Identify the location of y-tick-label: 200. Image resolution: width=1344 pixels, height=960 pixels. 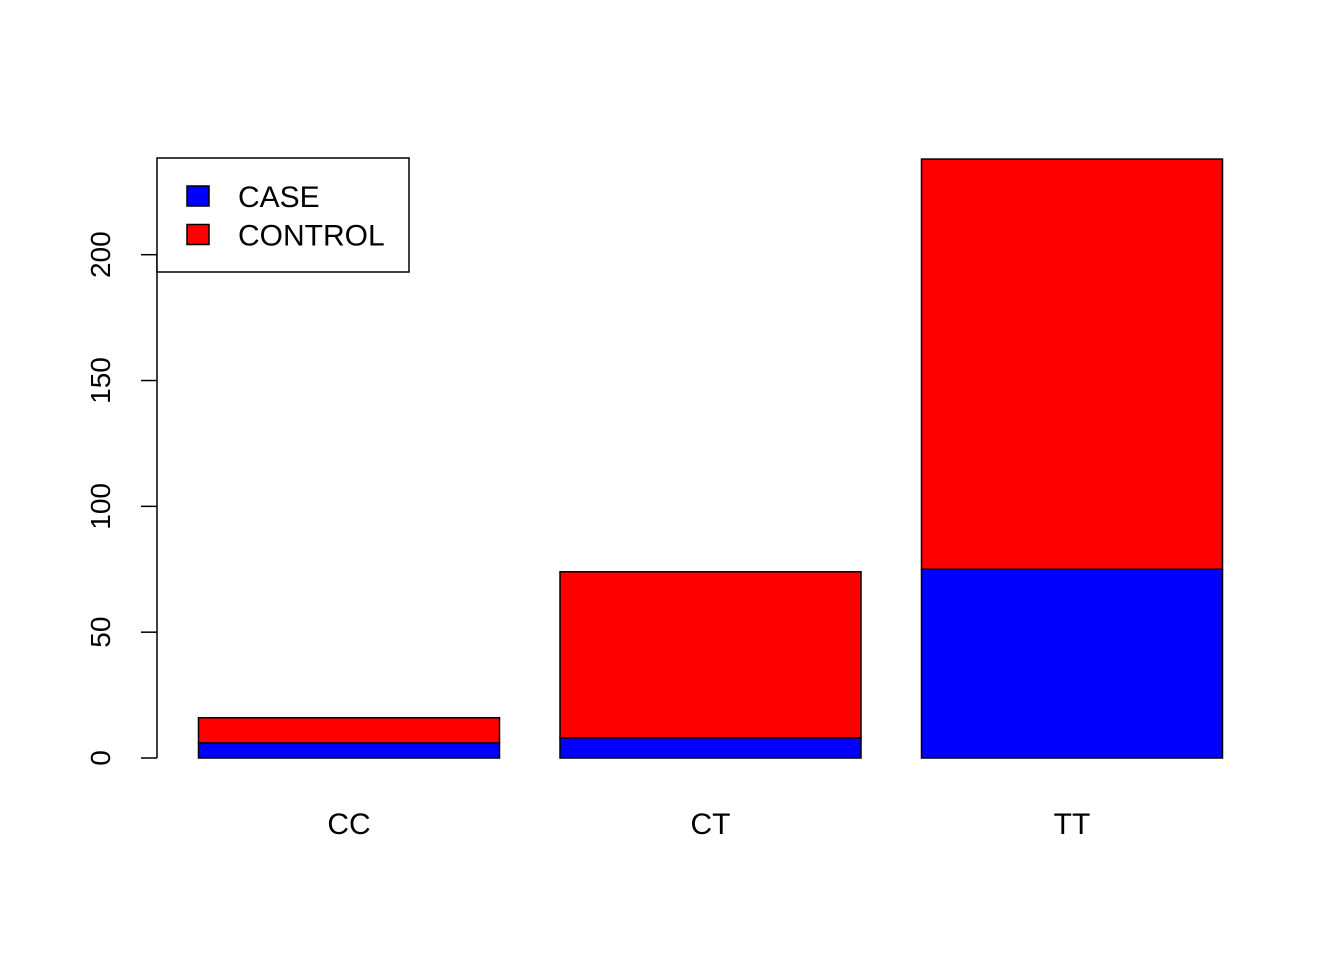
(100, 254).